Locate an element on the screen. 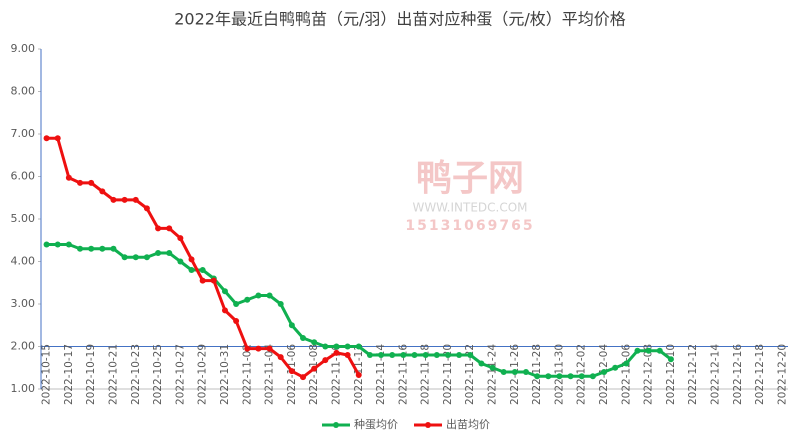 This screenshot has width=800, height=447. watermark-text: WWW.INTEDC.COM is located at coordinates (469, 208).